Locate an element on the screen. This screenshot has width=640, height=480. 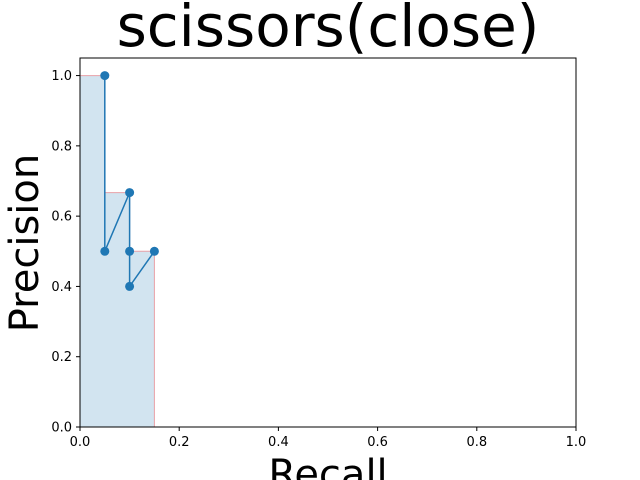
x-axis-label: Recall is located at coordinates (327, 466).